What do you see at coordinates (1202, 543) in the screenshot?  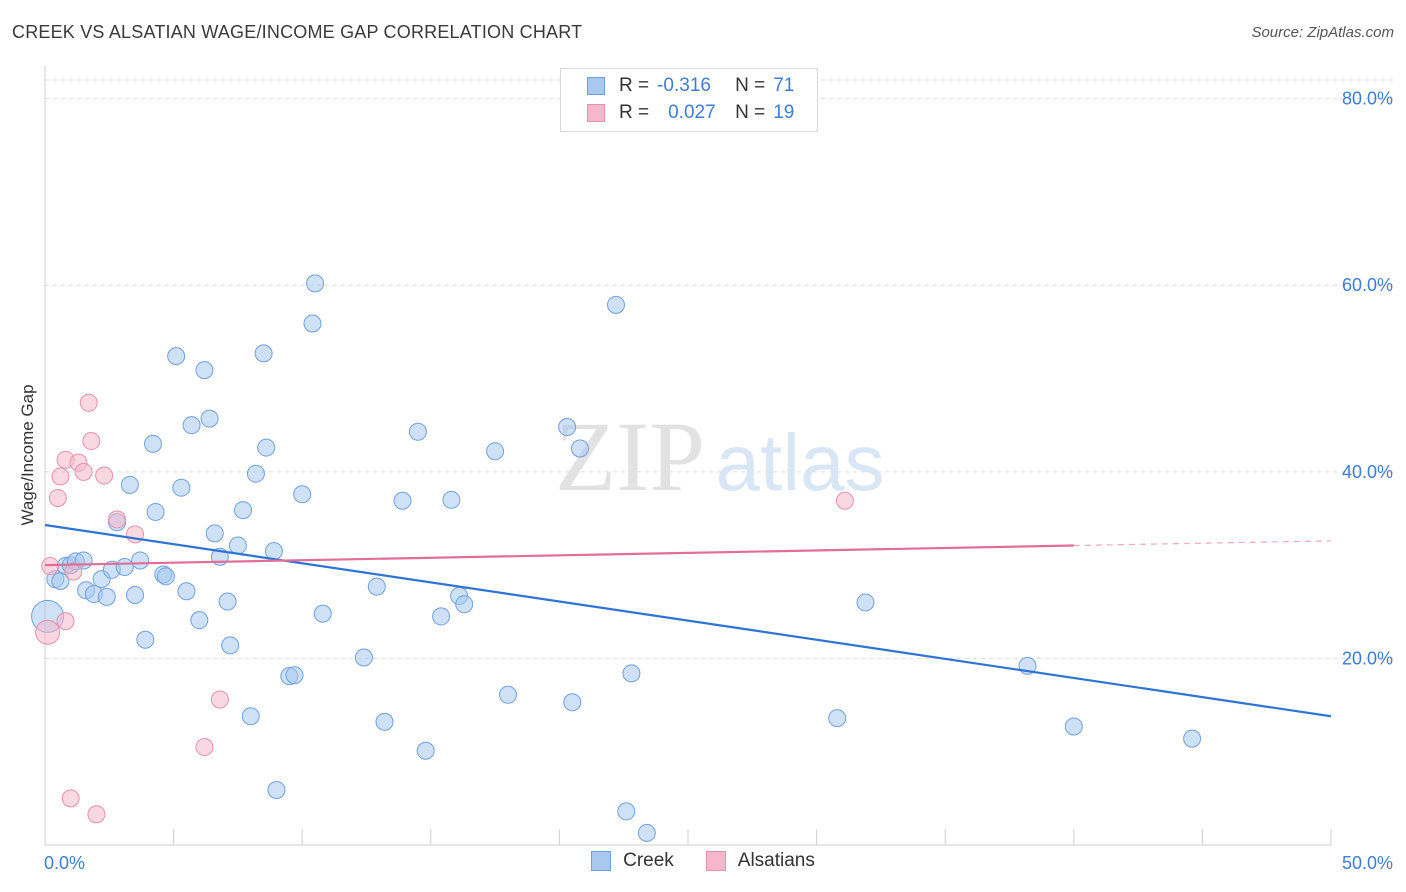 I see `alsatians-trend-extension` at bounding box center [1202, 543].